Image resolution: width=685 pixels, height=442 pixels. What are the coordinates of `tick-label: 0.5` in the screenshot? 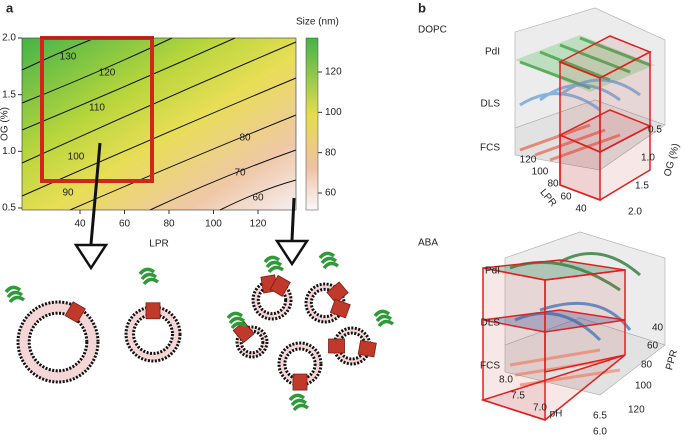 It's located at (655, 130).